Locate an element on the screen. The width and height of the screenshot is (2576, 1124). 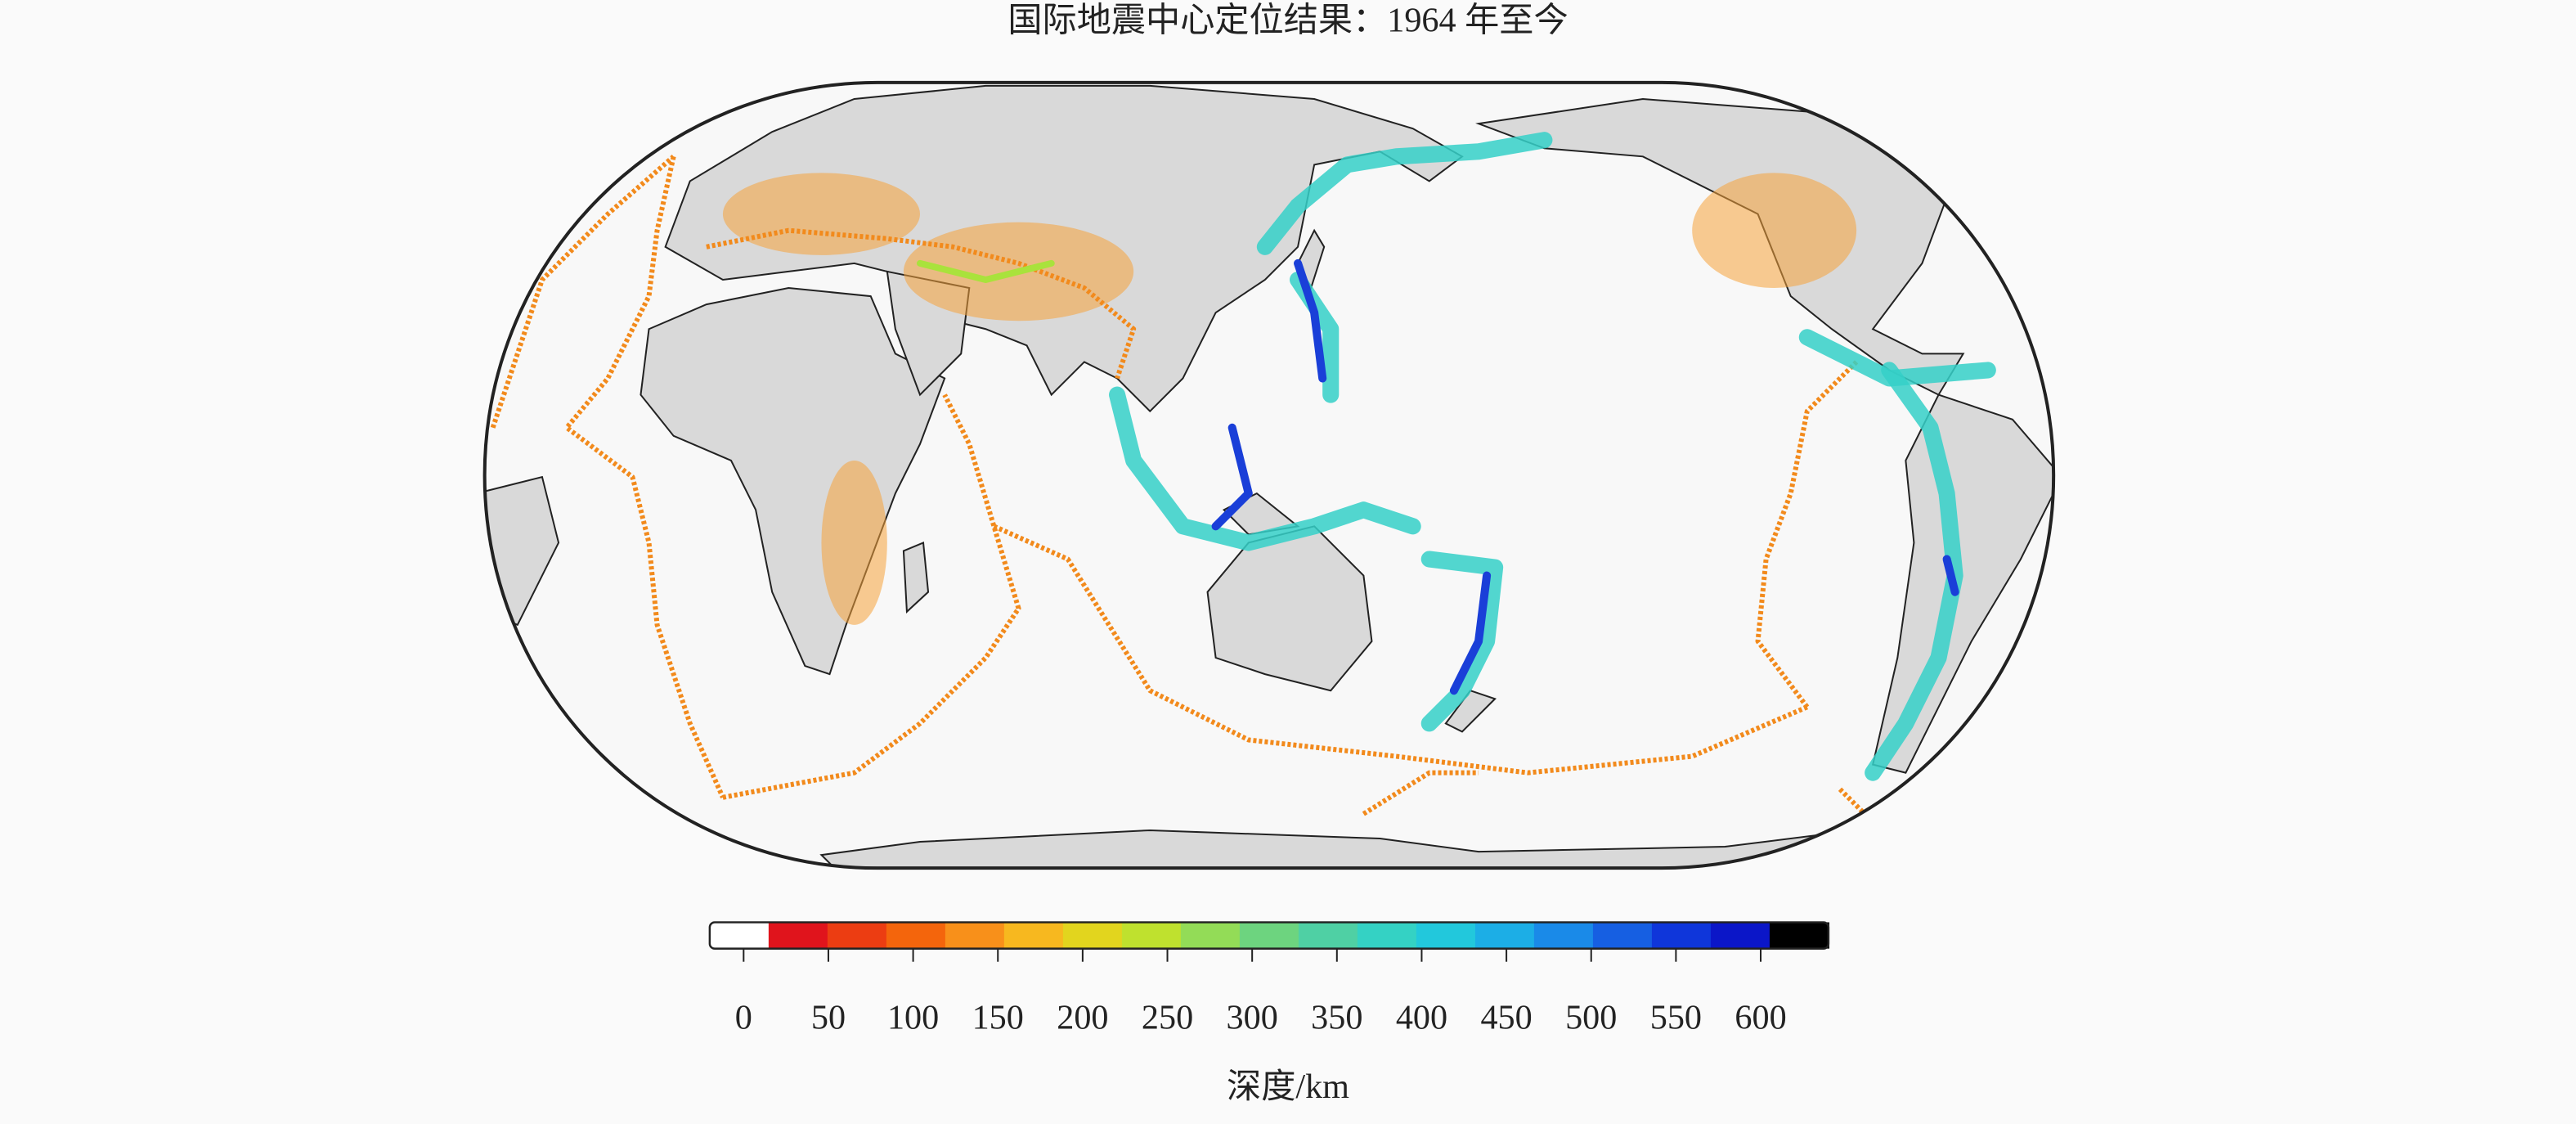
colorbar-tick-label: 600 is located at coordinates (1760, 1018).